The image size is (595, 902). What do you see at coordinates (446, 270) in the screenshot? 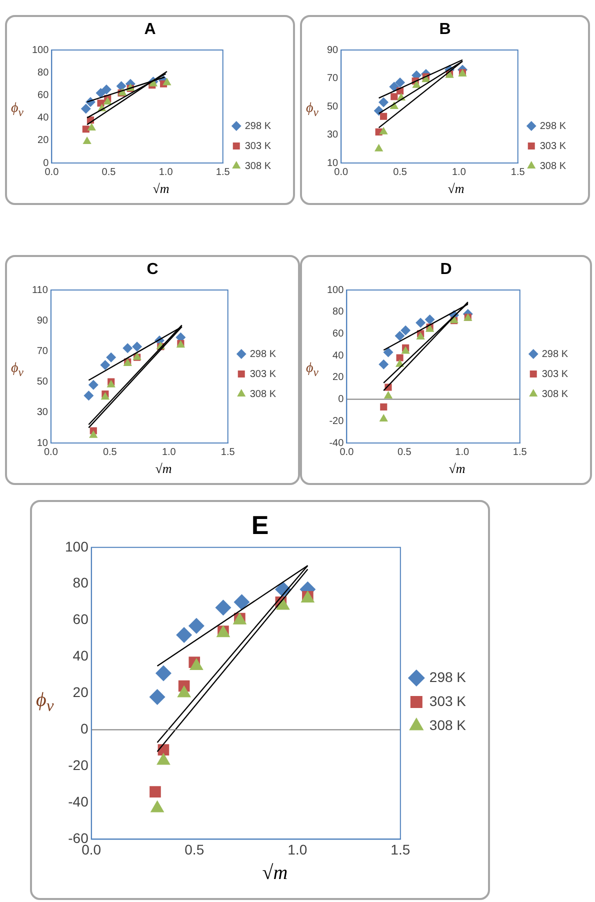
I see `chart-title: D` at bounding box center [446, 270].